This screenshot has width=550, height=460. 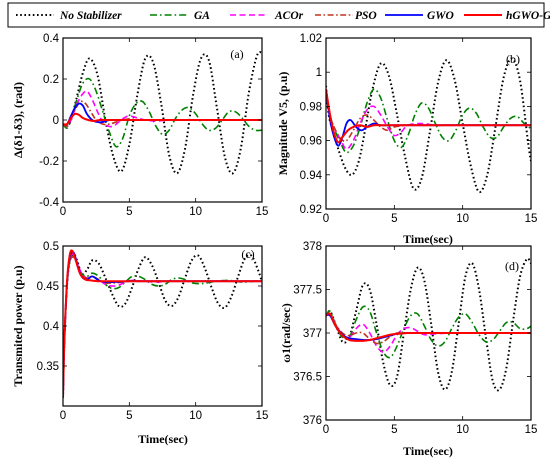 I want to click on x-axis-label-b: Time(sec), so click(x=428, y=239).